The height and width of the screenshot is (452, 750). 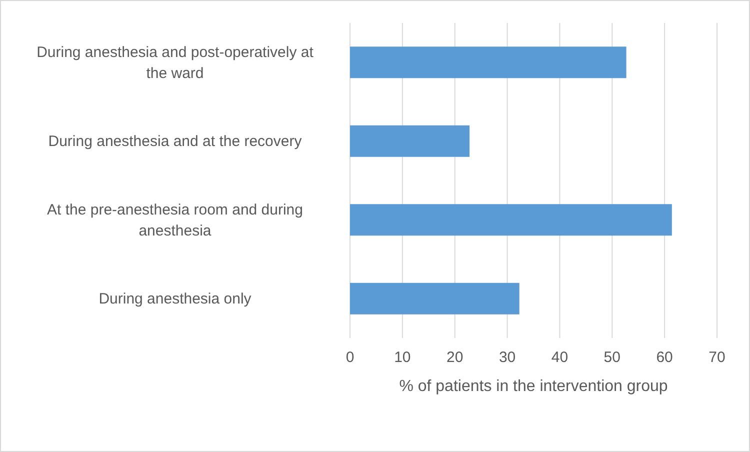 I want to click on y-tick-label: At the pre-anesthesia room and during anesthesia, so click(x=175, y=220).